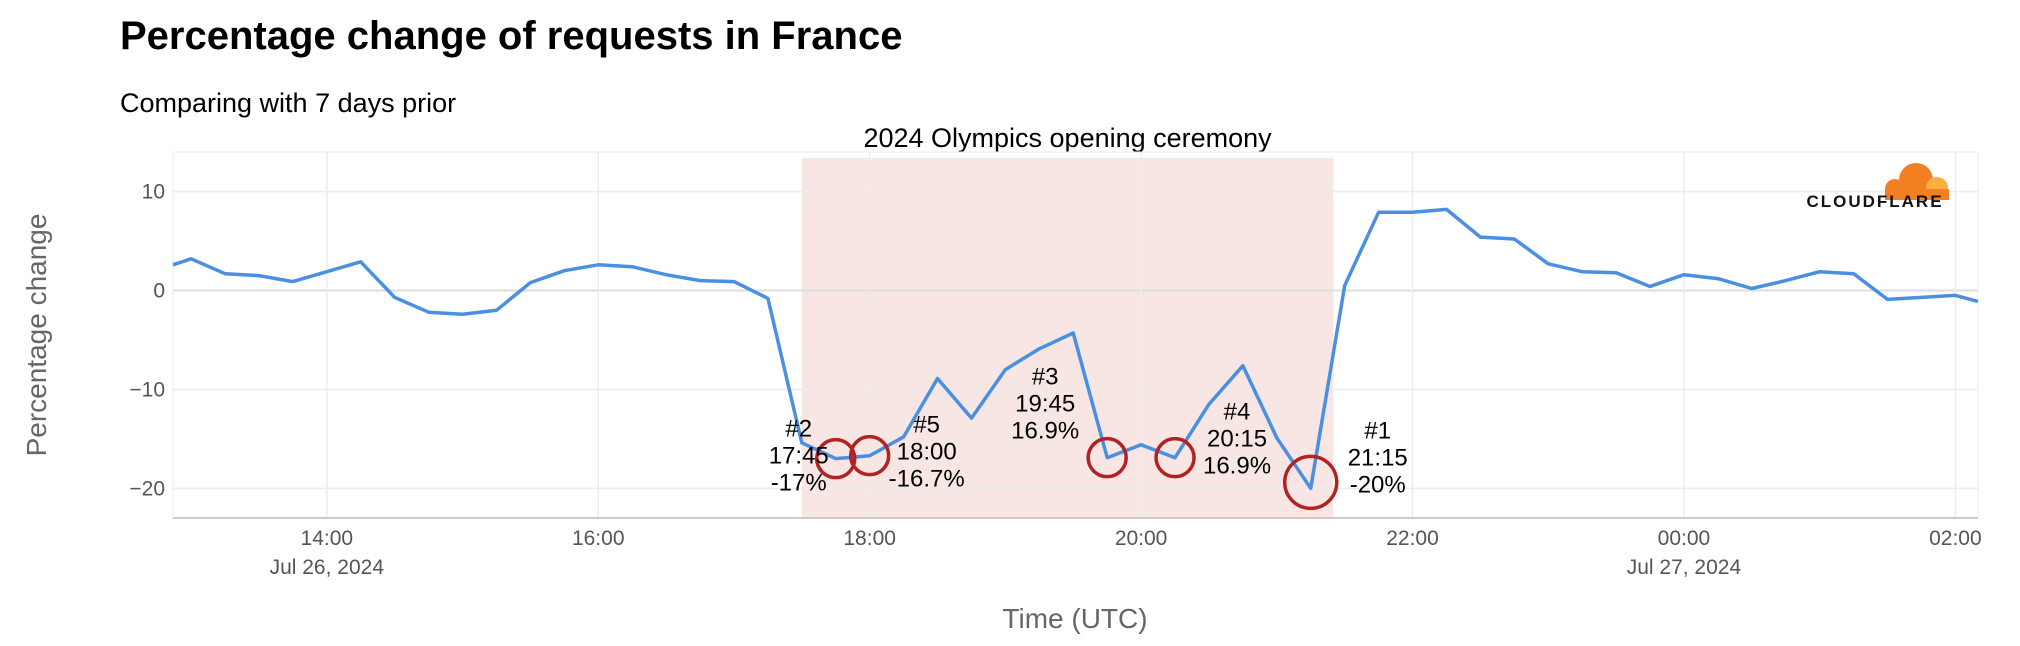  What do you see at coordinates (1067, 138) in the screenshot?
I see `highlight-region-label: 2024 Olympics opening ceremony` at bounding box center [1067, 138].